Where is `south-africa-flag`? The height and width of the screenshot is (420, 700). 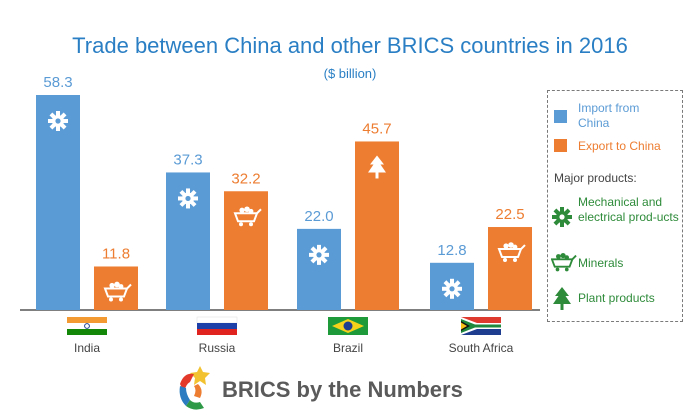 south-africa-flag is located at coordinates (481, 326).